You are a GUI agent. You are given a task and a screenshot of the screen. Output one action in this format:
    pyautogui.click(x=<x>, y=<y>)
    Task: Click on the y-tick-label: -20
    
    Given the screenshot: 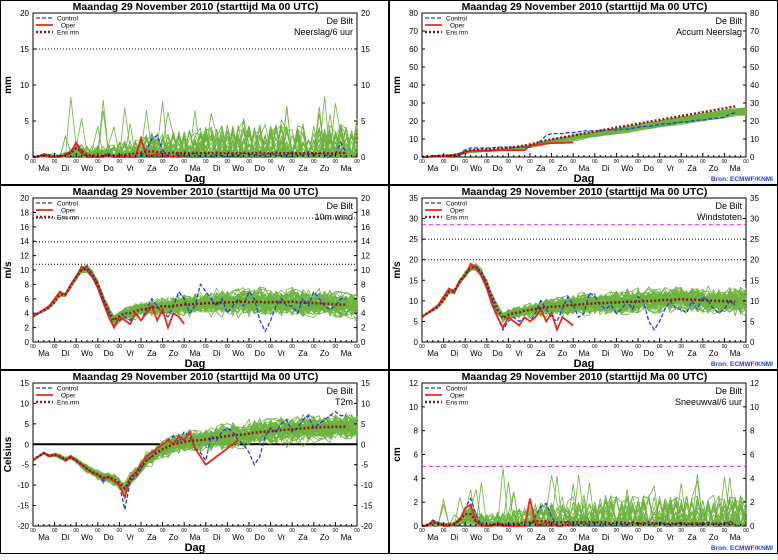 What is the action you would take?
    pyautogui.click(x=23, y=526)
    